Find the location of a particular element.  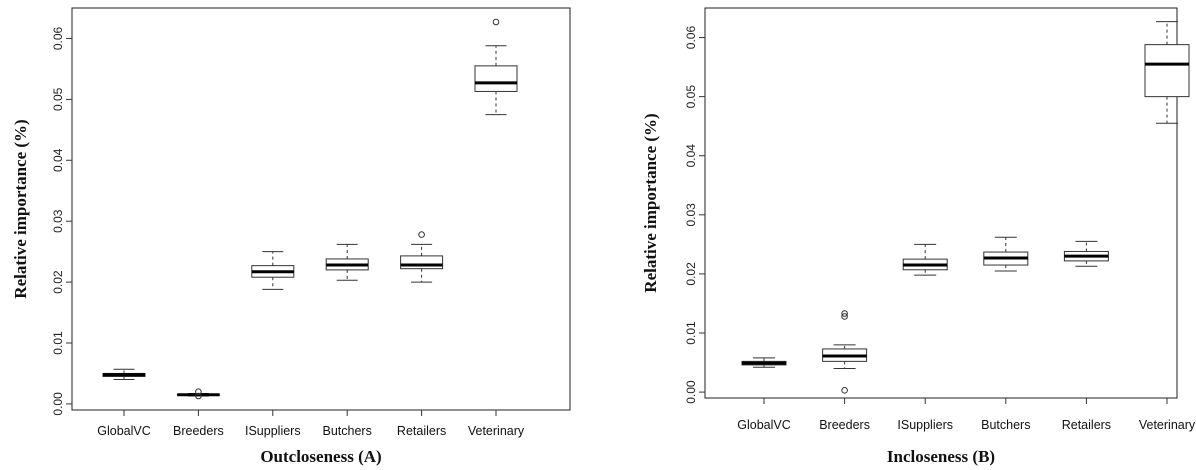

x-axis-title: Incloseness (B) is located at coordinates (941, 456).